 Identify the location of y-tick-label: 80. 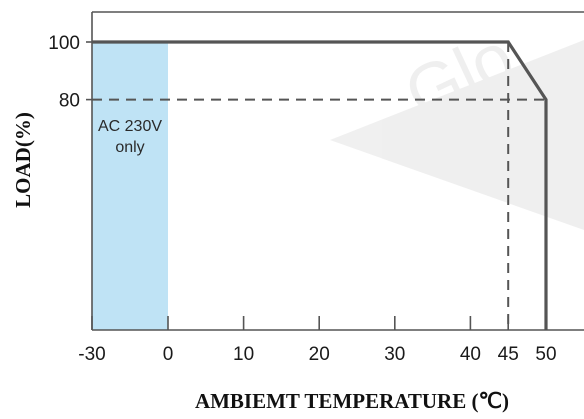
(69, 101).